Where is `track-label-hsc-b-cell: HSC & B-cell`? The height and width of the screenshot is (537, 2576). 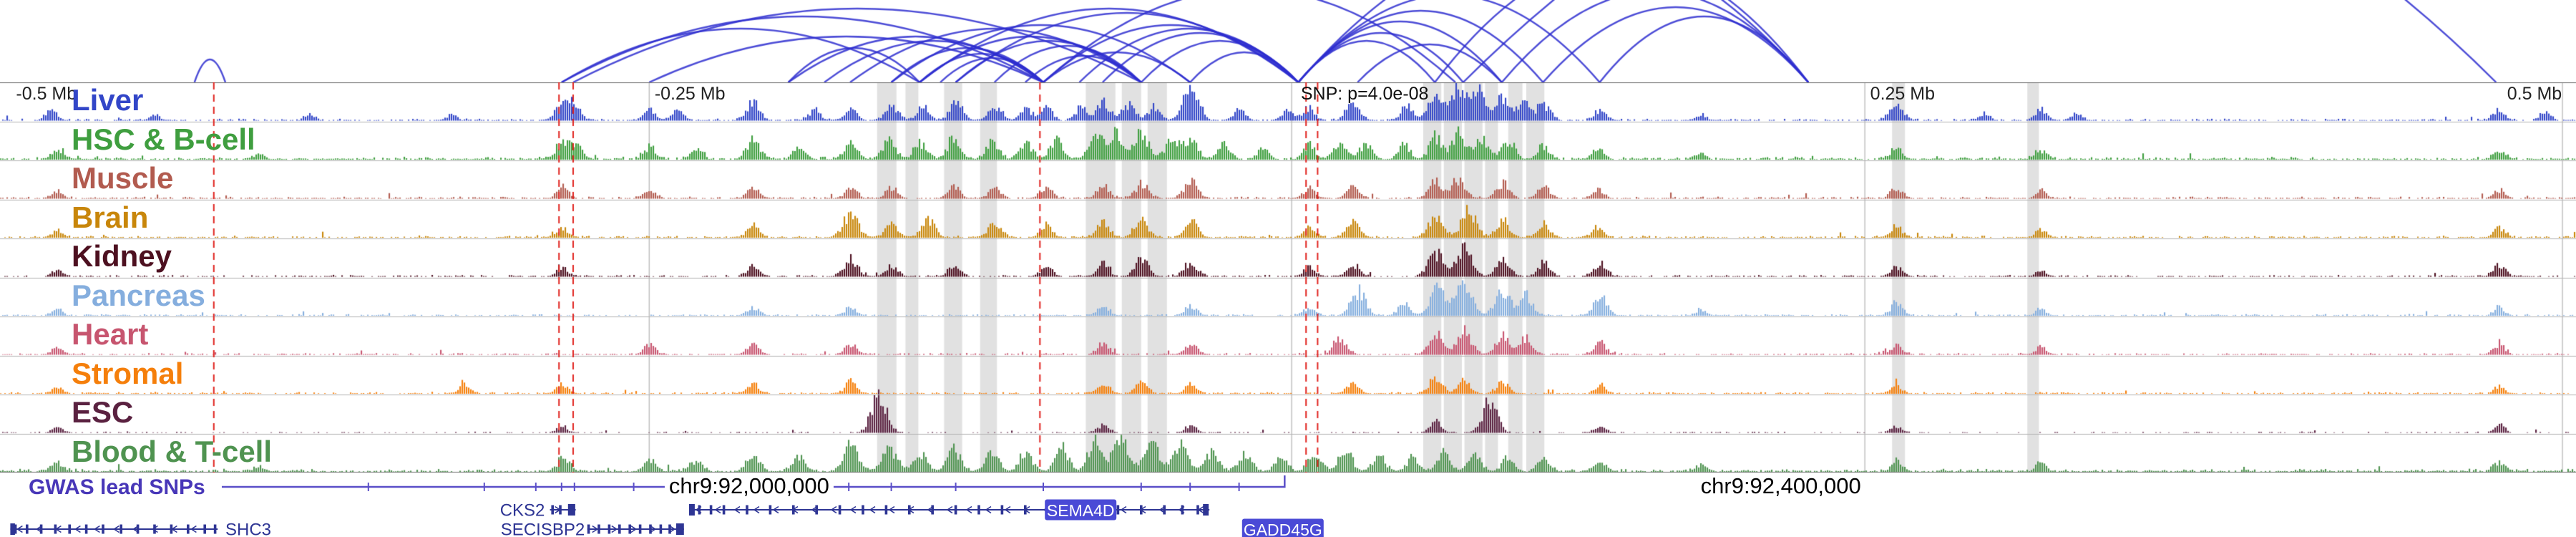 track-label-hsc-b-cell: HSC & B-cell is located at coordinates (163, 139).